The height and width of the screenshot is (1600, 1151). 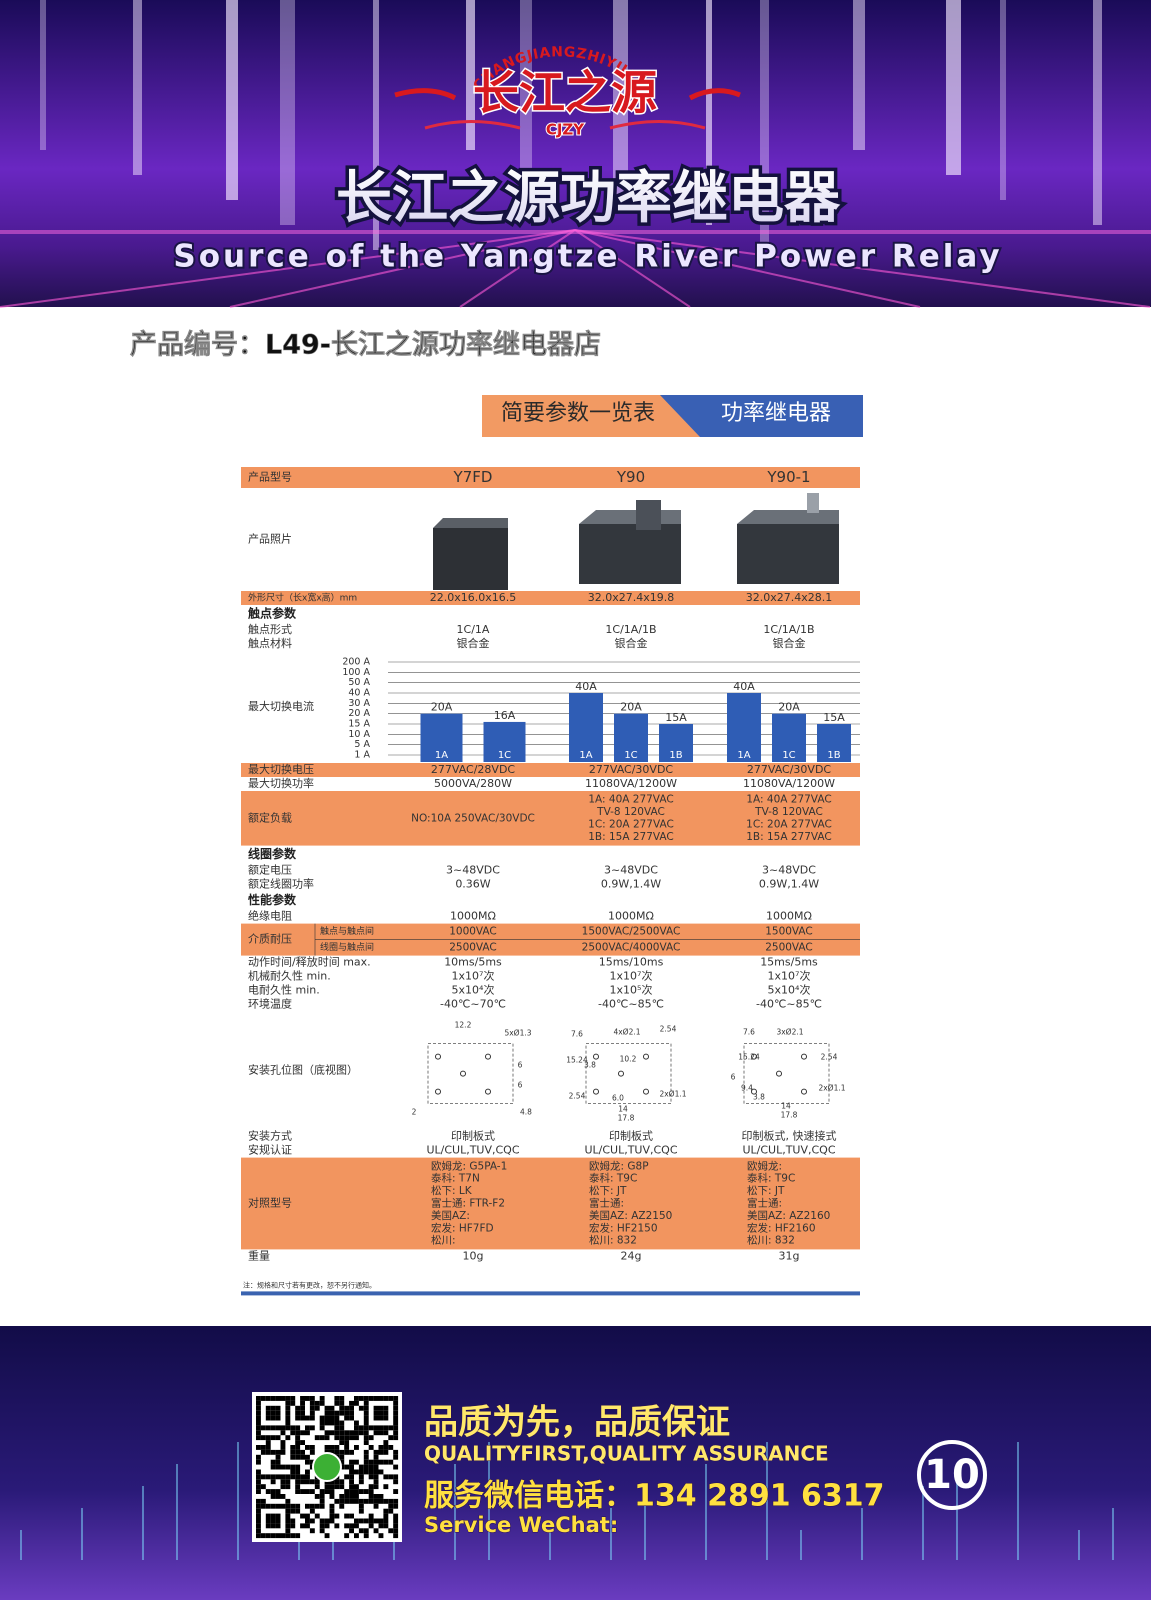 What do you see at coordinates (359, 693) in the screenshot?
I see `tick-label: 40 A` at bounding box center [359, 693].